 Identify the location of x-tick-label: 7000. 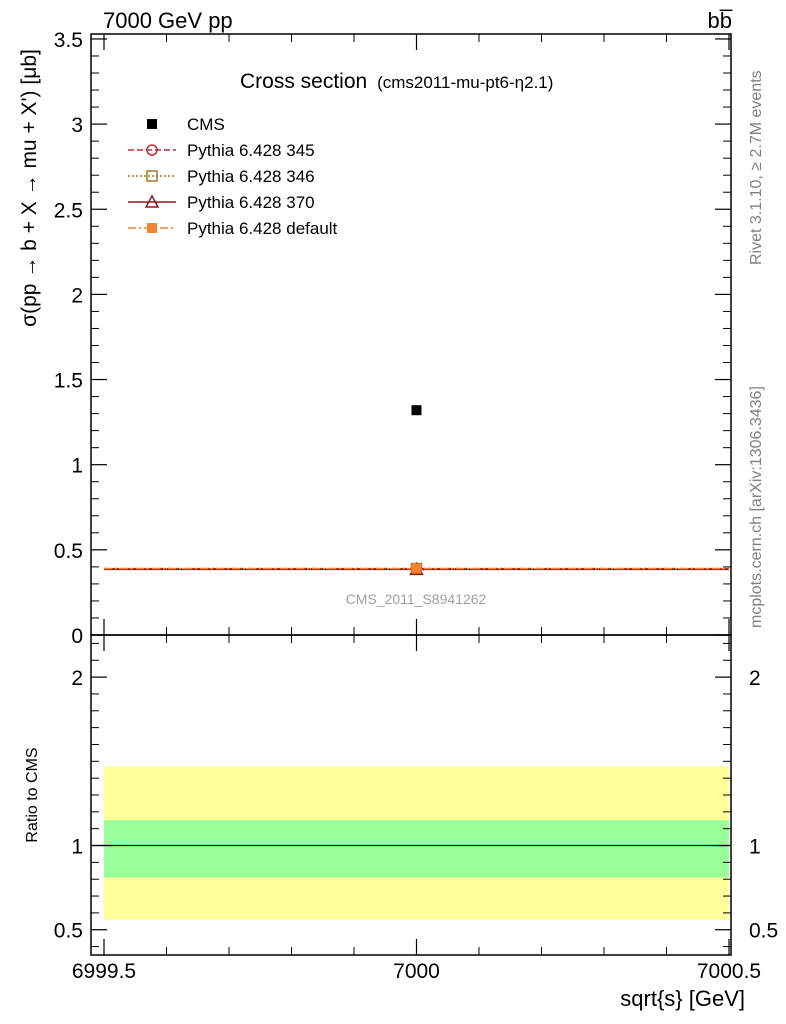
(416, 971).